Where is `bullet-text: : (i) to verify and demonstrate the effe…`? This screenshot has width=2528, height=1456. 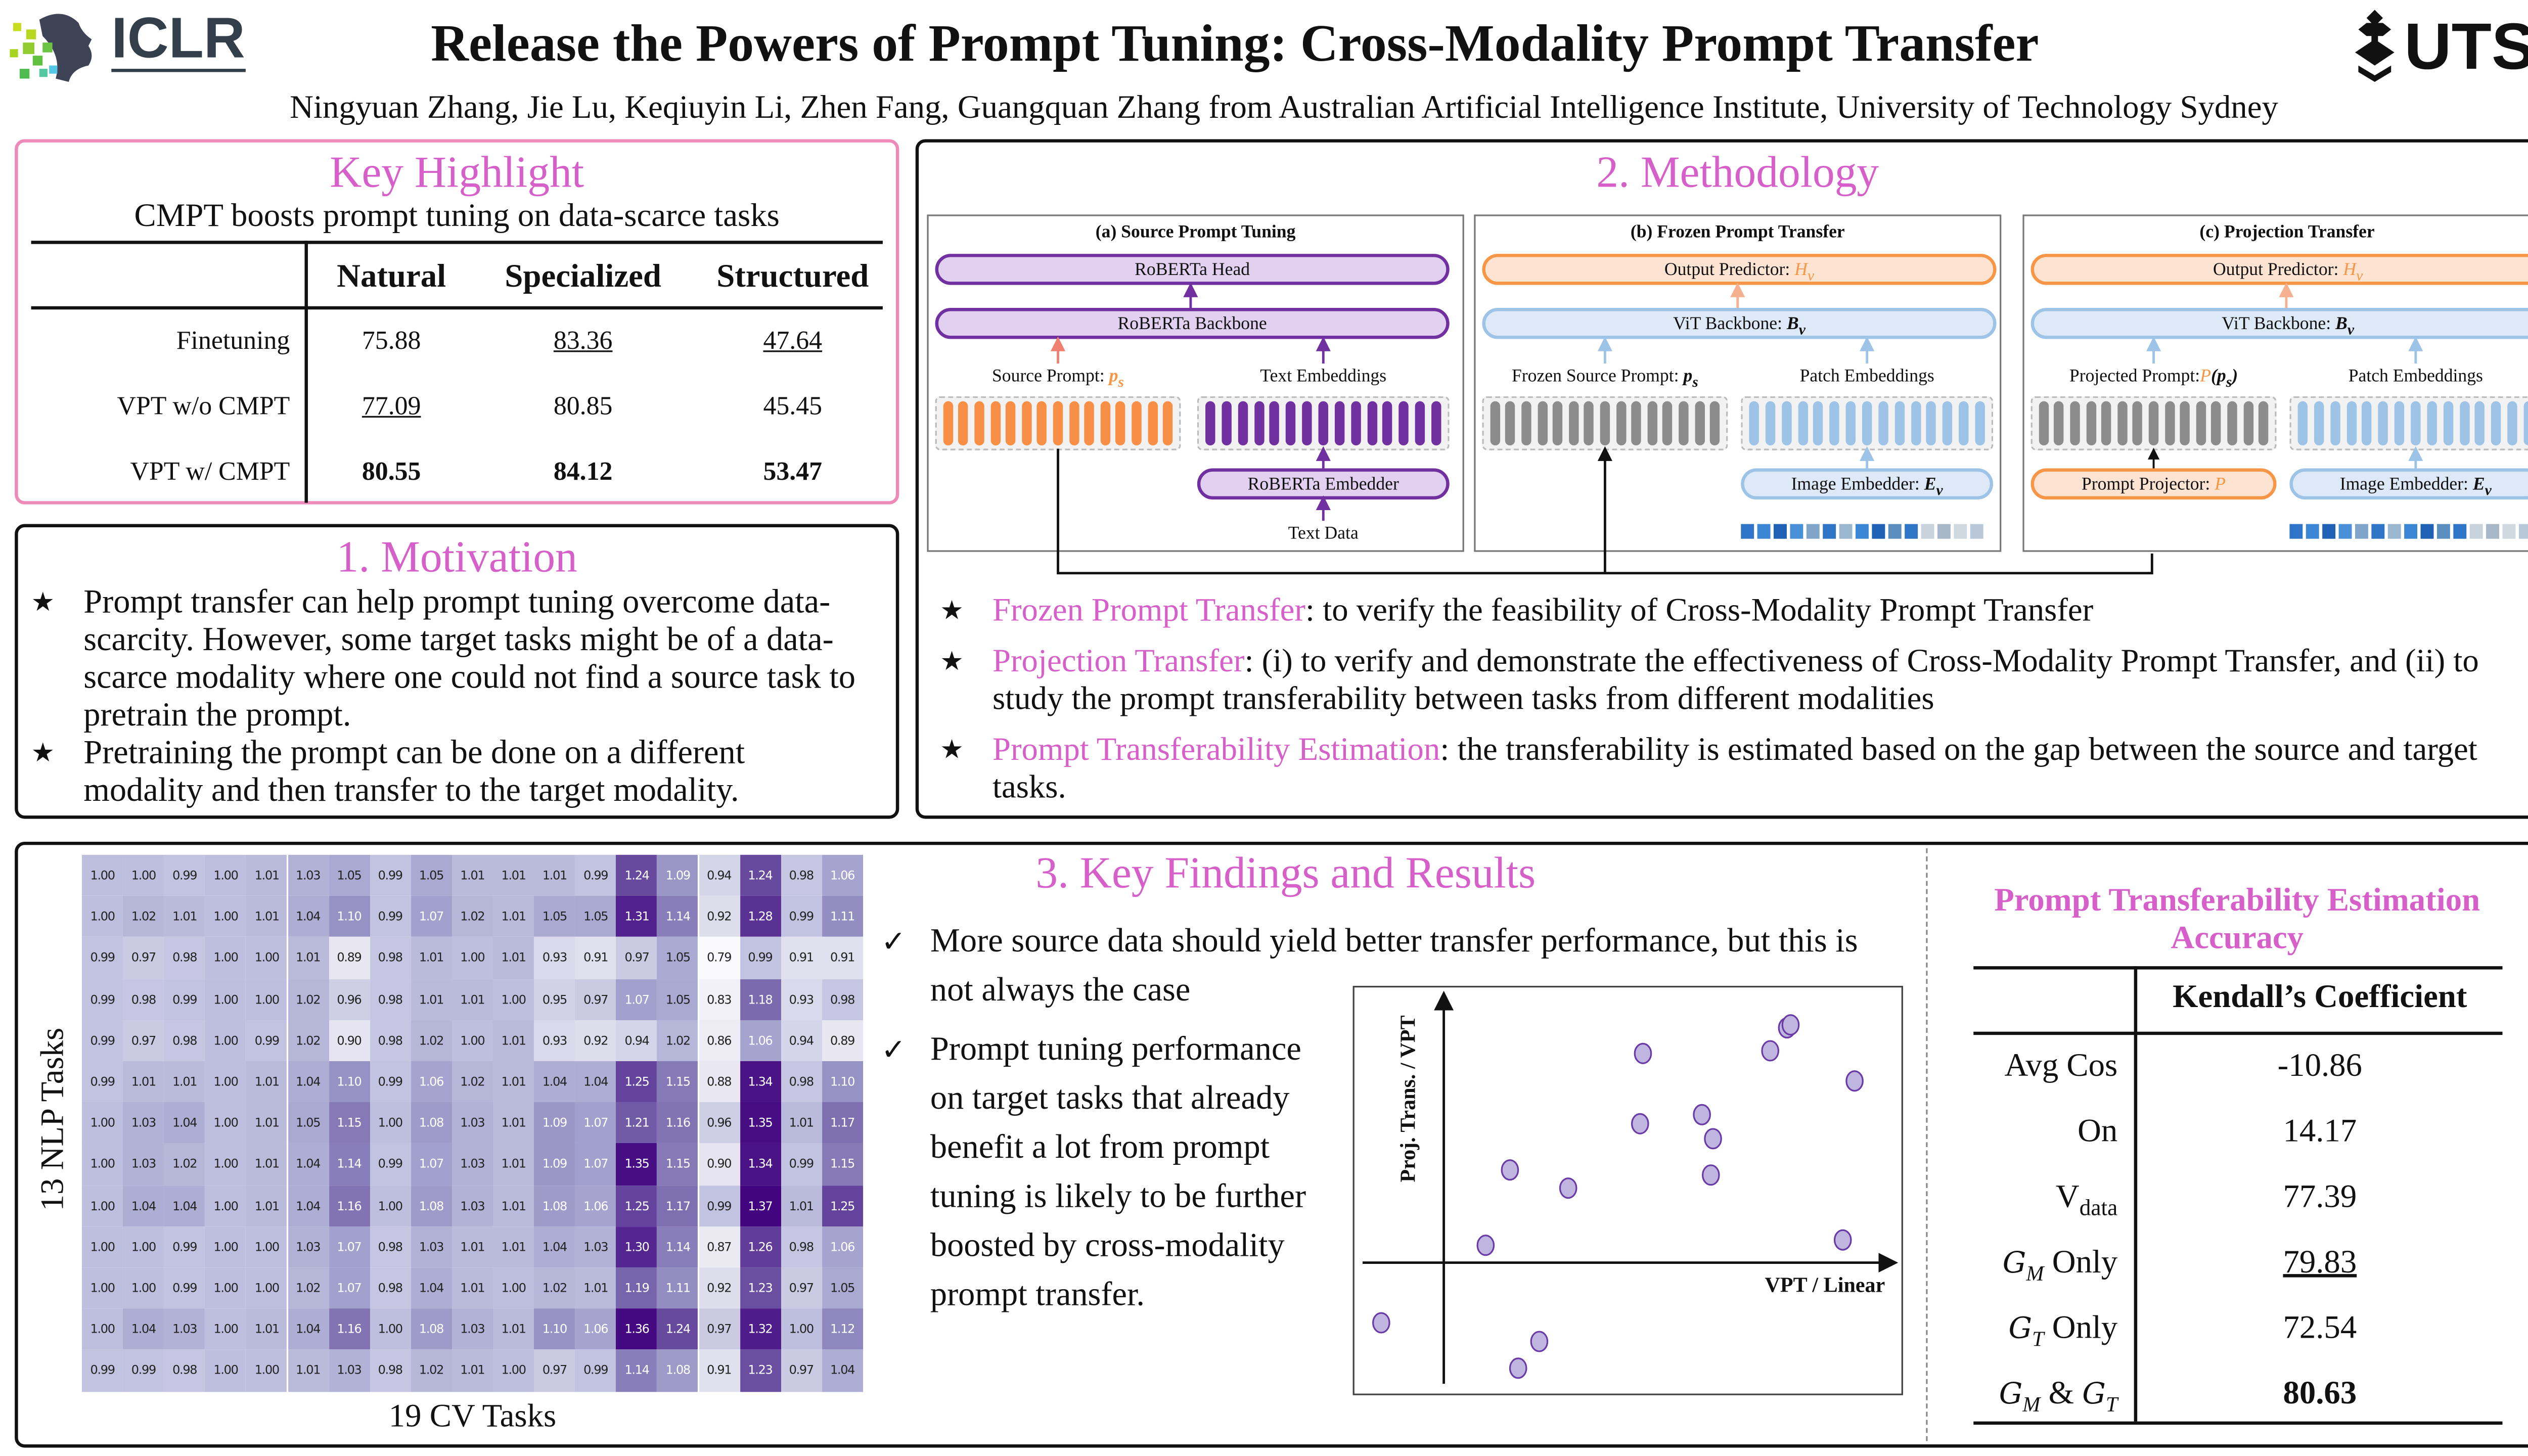
bullet-text: : (i) to verify and demonstrate the effe… is located at coordinates (1736, 680).